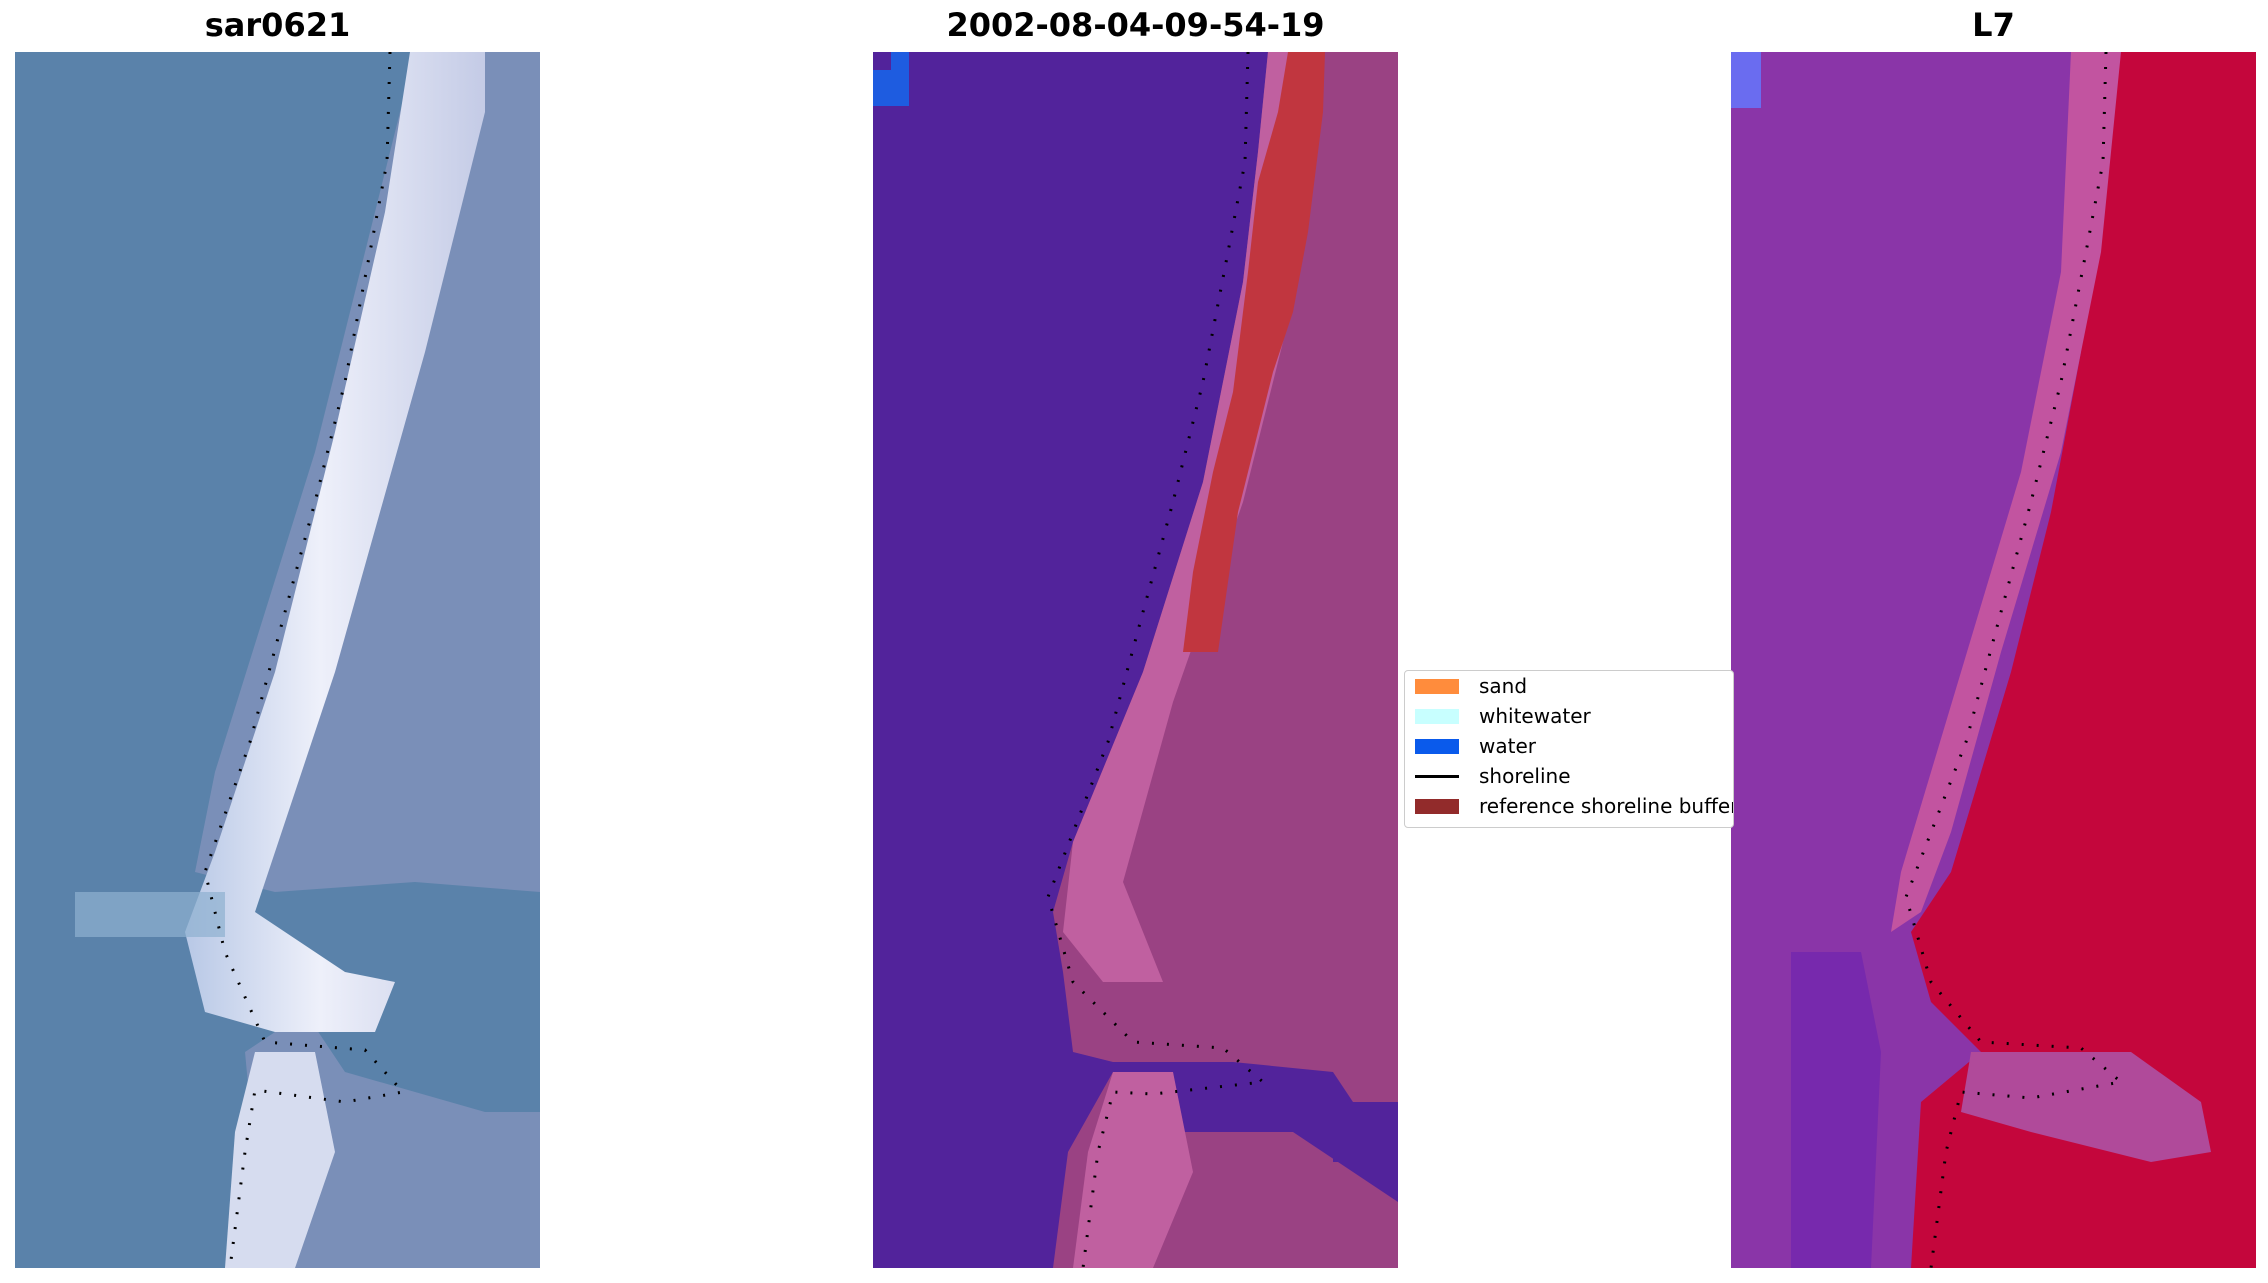 The height and width of the screenshot is (1283, 2268). What do you see at coordinates (1437, 776) in the screenshot?
I see `shoreline-line-swatch` at bounding box center [1437, 776].